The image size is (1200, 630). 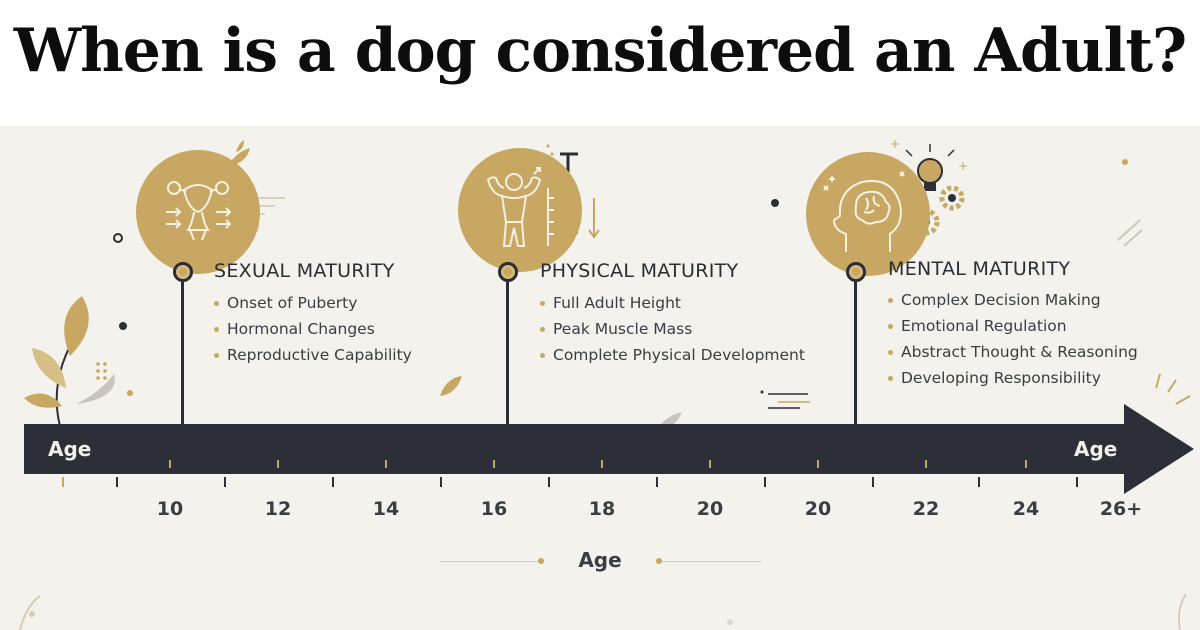 I want to click on muscle-figure-icon, so click(x=520, y=207).